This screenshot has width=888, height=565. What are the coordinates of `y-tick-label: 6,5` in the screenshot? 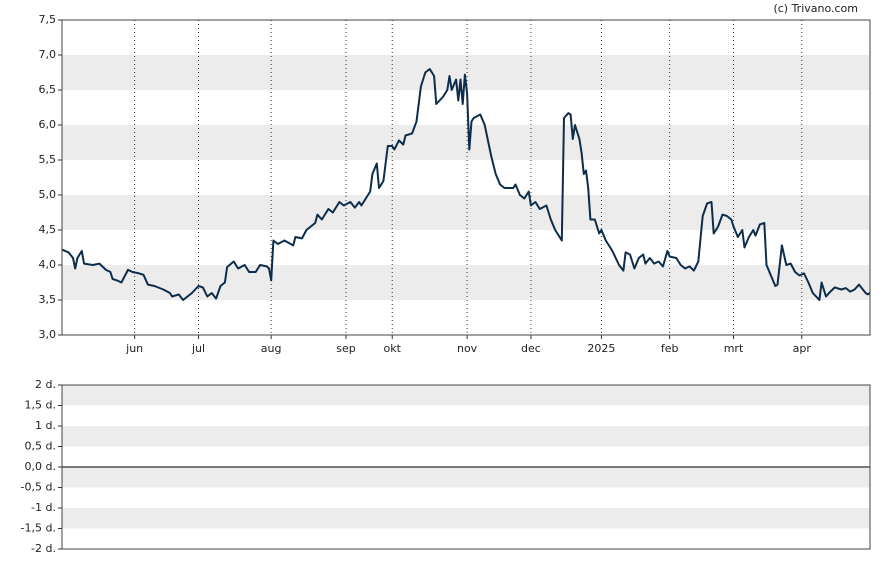 It's located at (48, 89).